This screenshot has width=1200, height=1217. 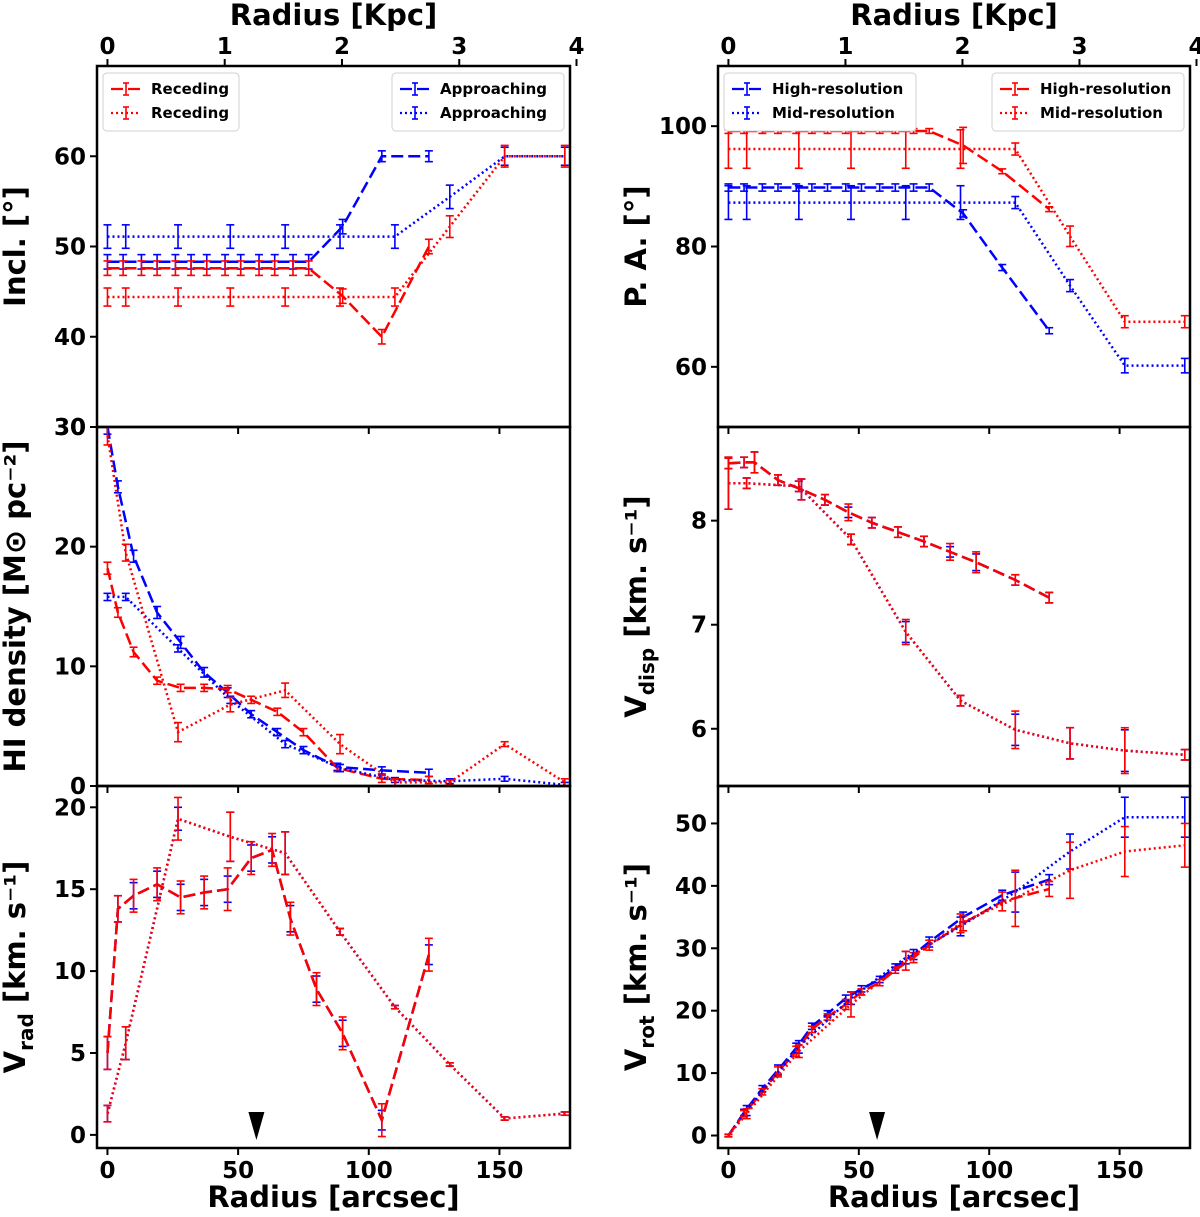 What do you see at coordinates (1088, 102) in the screenshot?
I see `legend-top-right: High-resolution Mid-resolution` at bounding box center [1088, 102].